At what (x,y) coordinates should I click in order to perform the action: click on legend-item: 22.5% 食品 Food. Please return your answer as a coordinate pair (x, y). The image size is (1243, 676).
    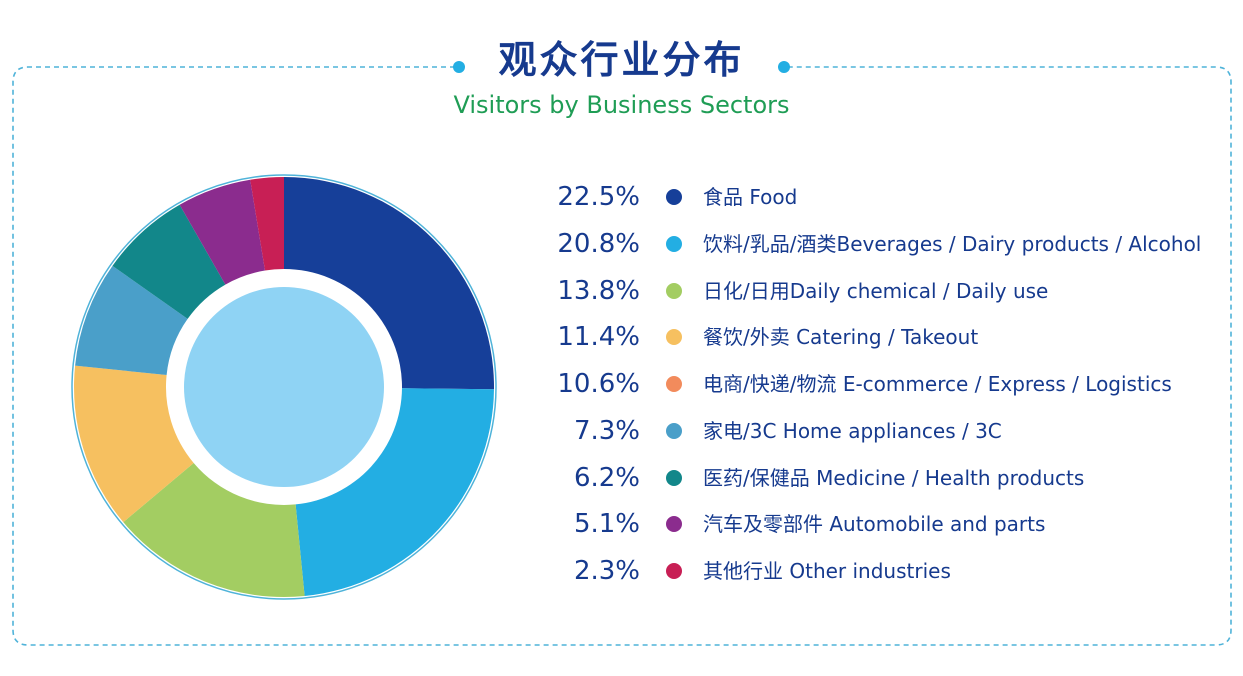
    Looking at the image, I should click on (890, 197).